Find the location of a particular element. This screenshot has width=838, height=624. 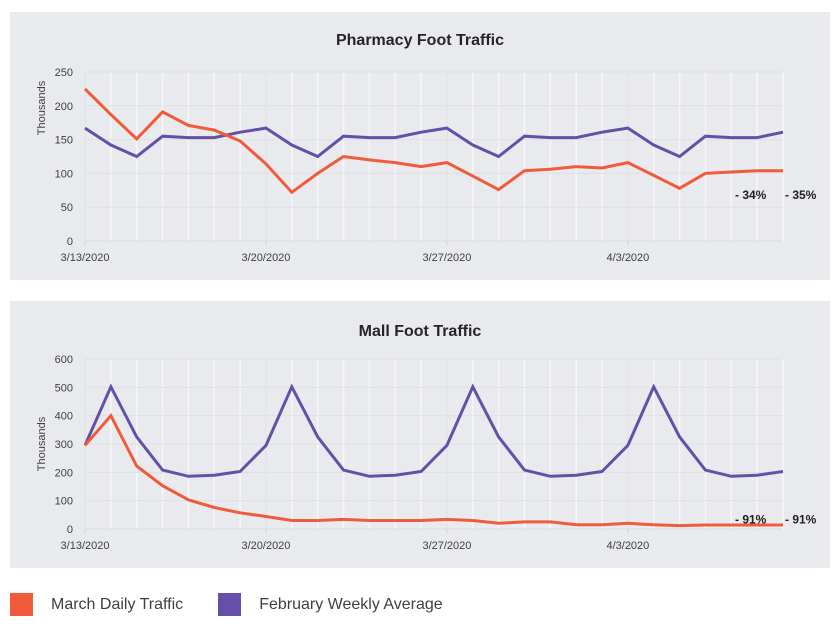

legend-label-march: March Daily Traffic is located at coordinates (117, 604).